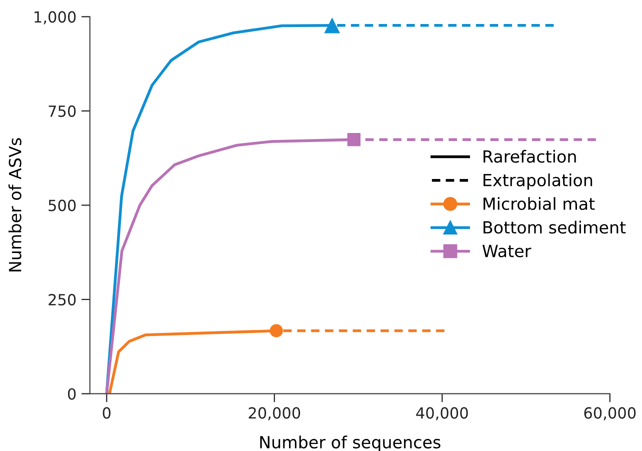 The height and width of the screenshot is (451, 642). I want to click on y-tick-label: 500, so click(62, 206).